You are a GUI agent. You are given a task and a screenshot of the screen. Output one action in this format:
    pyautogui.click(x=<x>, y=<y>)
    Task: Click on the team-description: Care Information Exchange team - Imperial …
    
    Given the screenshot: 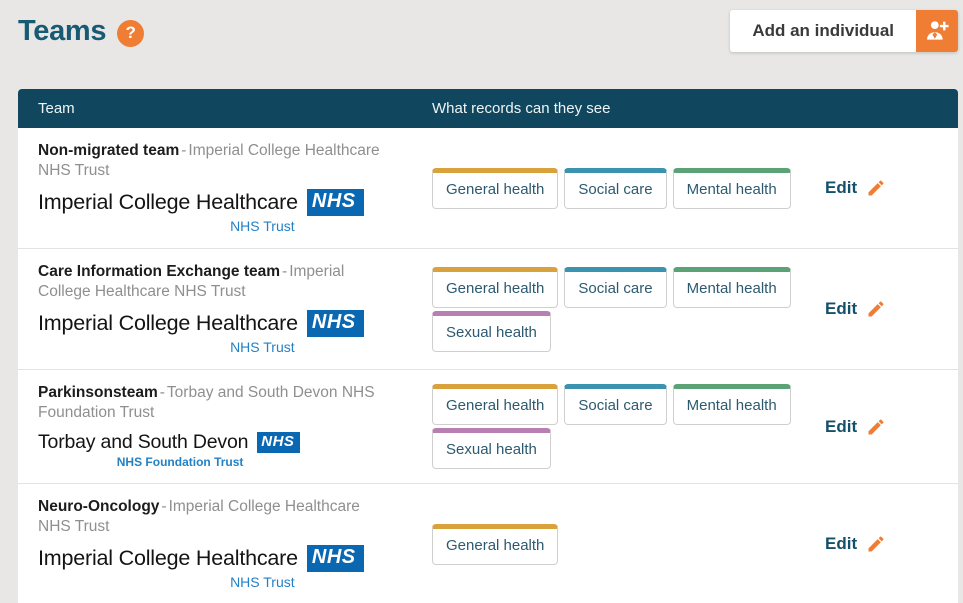 What is the action you would take?
    pyautogui.click(x=215, y=282)
    